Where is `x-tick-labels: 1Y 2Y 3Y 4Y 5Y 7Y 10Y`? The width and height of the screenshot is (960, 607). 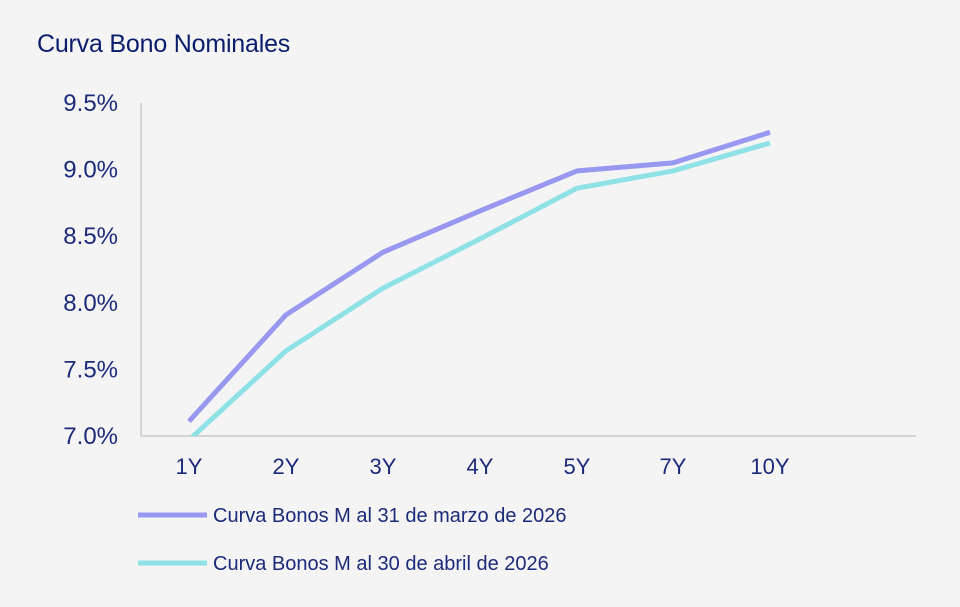 x-tick-labels: 1Y 2Y 3Y 4Y 5Y 7Y 10Y is located at coordinates (483, 466).